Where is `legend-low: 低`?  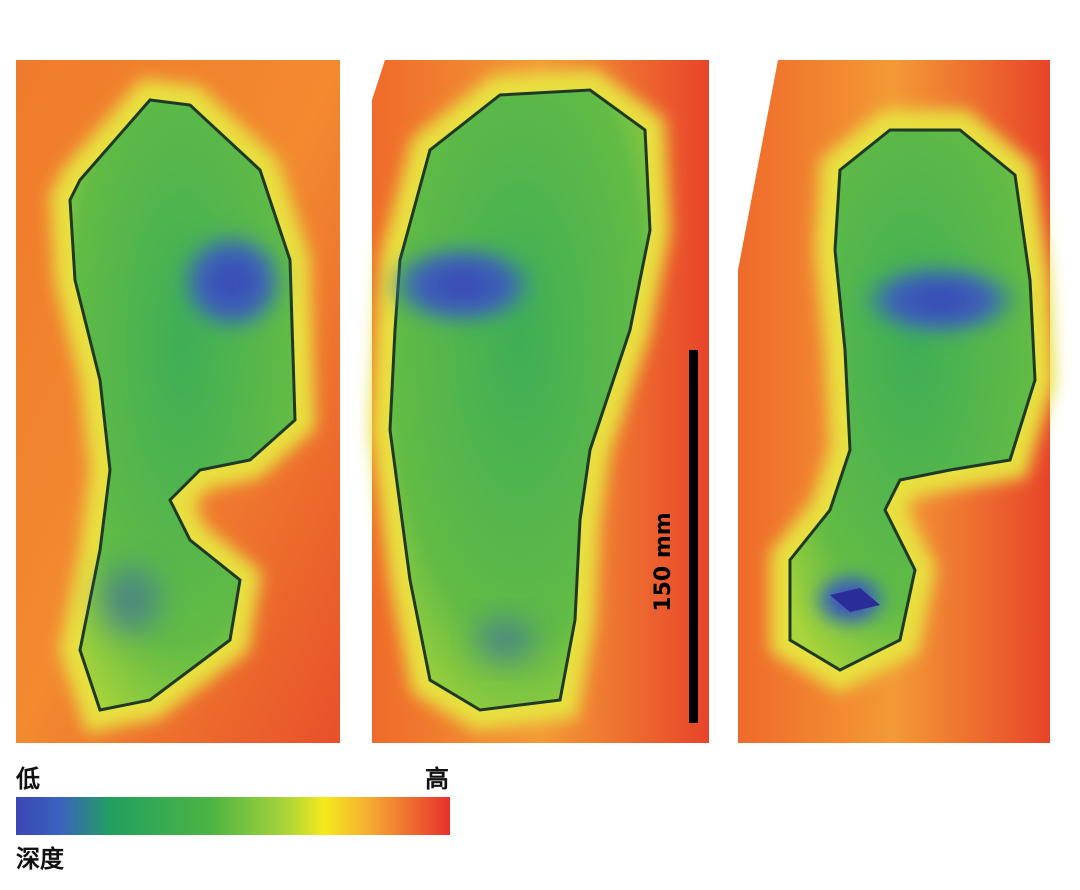
legend-low: 低 is located at coordinates (27, 779).